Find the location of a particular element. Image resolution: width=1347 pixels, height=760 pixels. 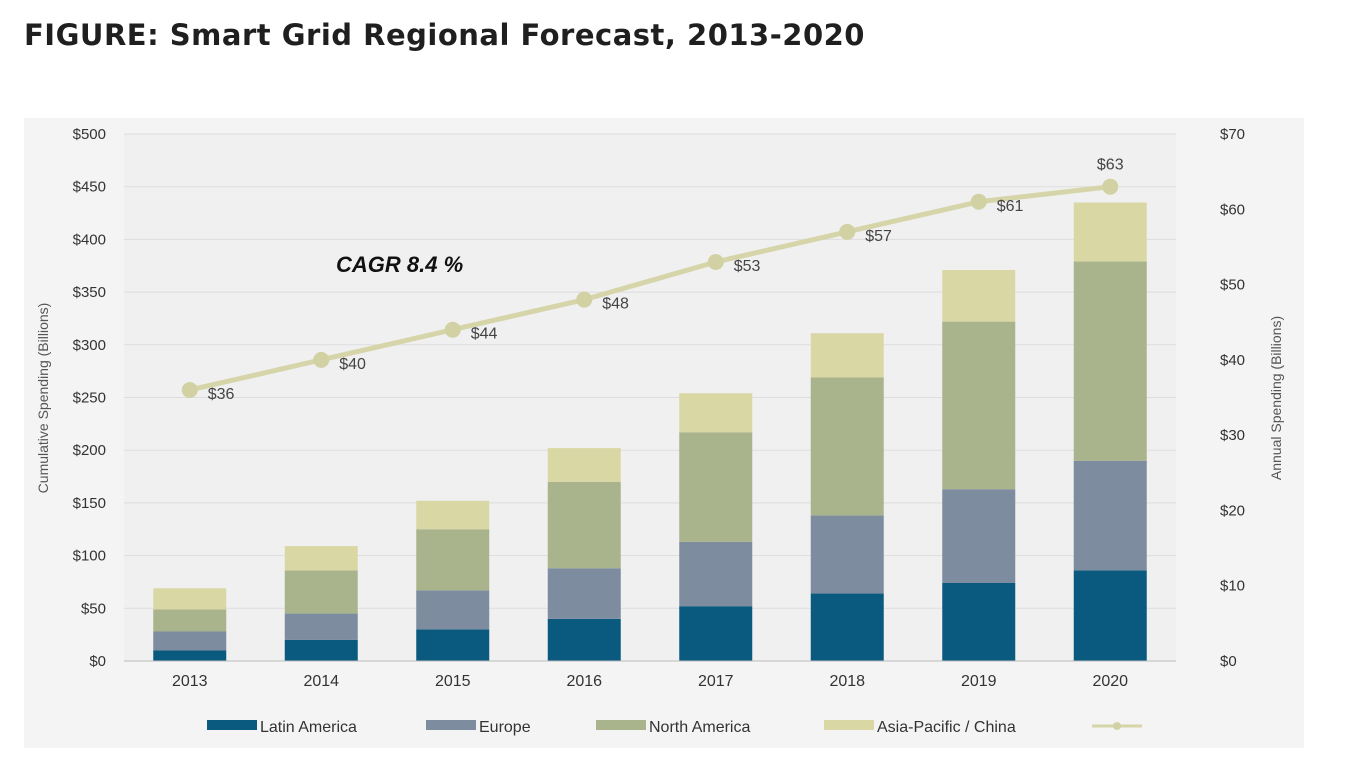

legend-label: North America is located at coordinates (699, 727).